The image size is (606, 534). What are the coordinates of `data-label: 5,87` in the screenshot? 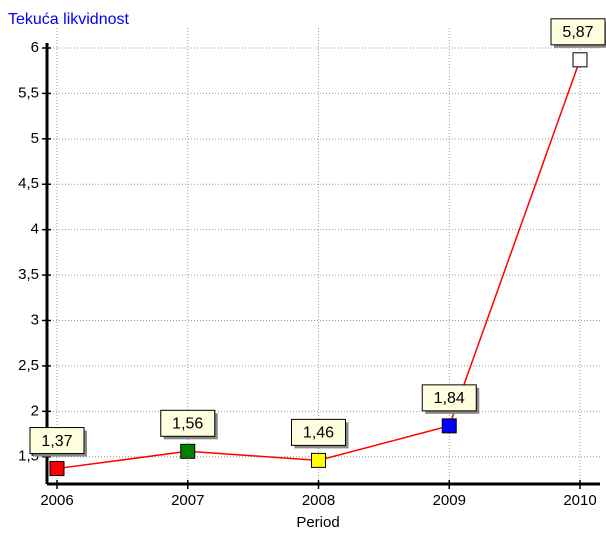 It's located at (577, 32).